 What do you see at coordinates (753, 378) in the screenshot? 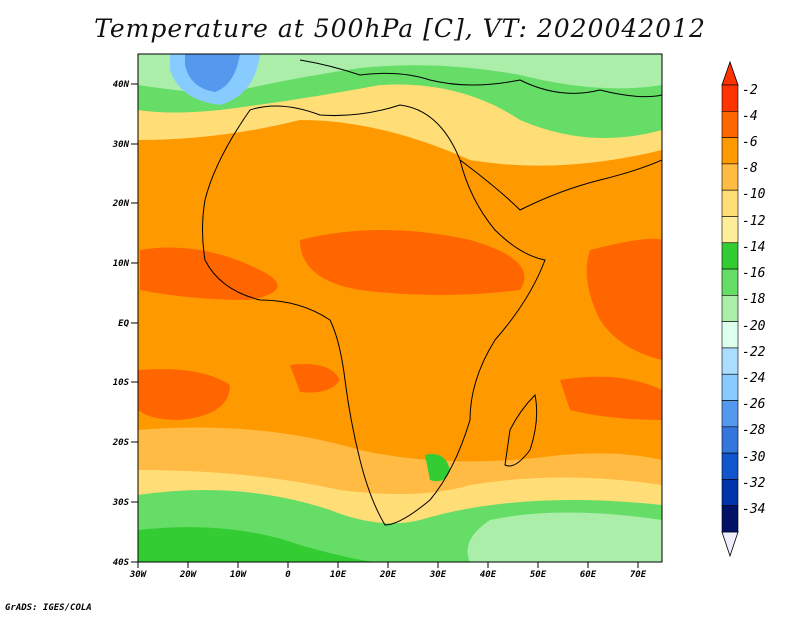
I see `colorbar-label: -24` at bounding box center [753, 378].